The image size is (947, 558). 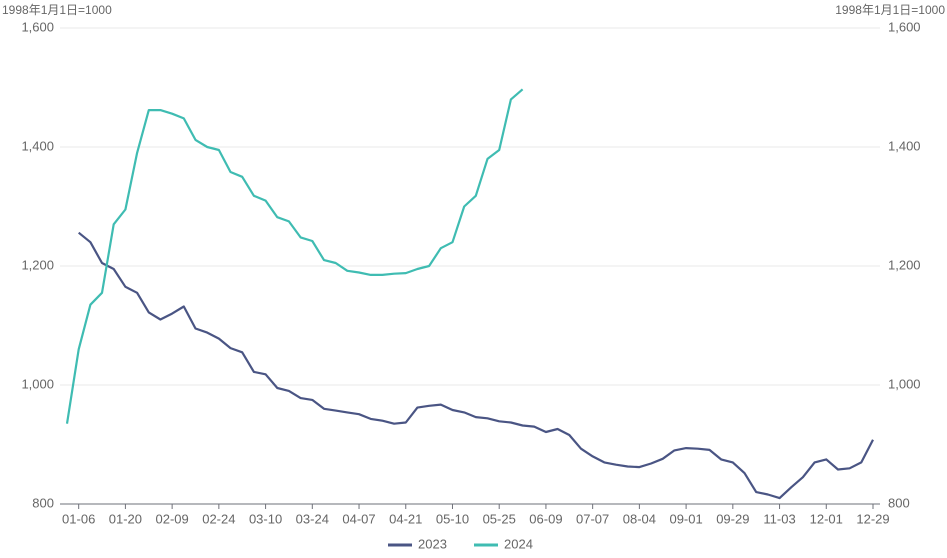 I want to click on x-tick-label: 02-24, so click(x=218, y=518).